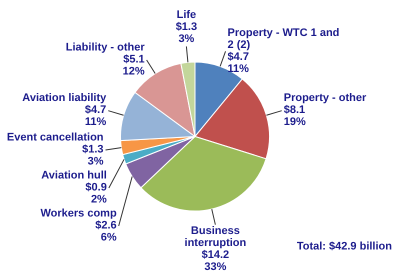 The width and height of the screenshot is (400, 275). Describe the element at coordinates (106, 232) in the screenshot. I see `data-label: $2.6 6%` at that location.